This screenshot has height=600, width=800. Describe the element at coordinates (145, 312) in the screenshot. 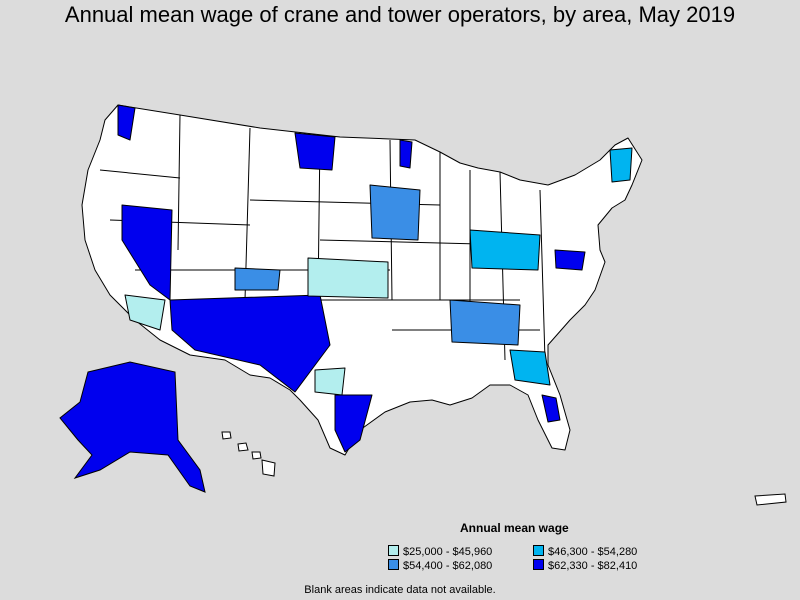

I see `area-southern-ca` at that location.